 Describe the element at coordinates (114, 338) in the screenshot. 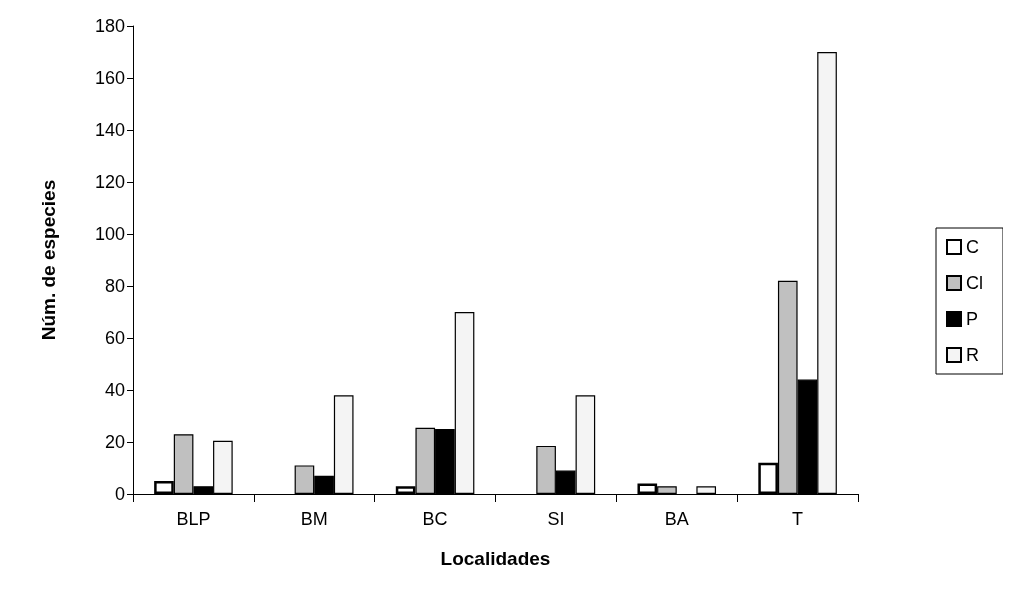

I see `y-tick-label: 60` at that location.